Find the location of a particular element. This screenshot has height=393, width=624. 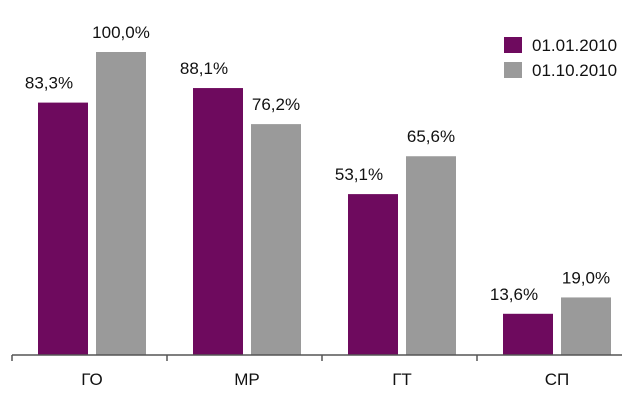

data-label-ГО-series-2: 100,0% is located at coordinates (121, 32).